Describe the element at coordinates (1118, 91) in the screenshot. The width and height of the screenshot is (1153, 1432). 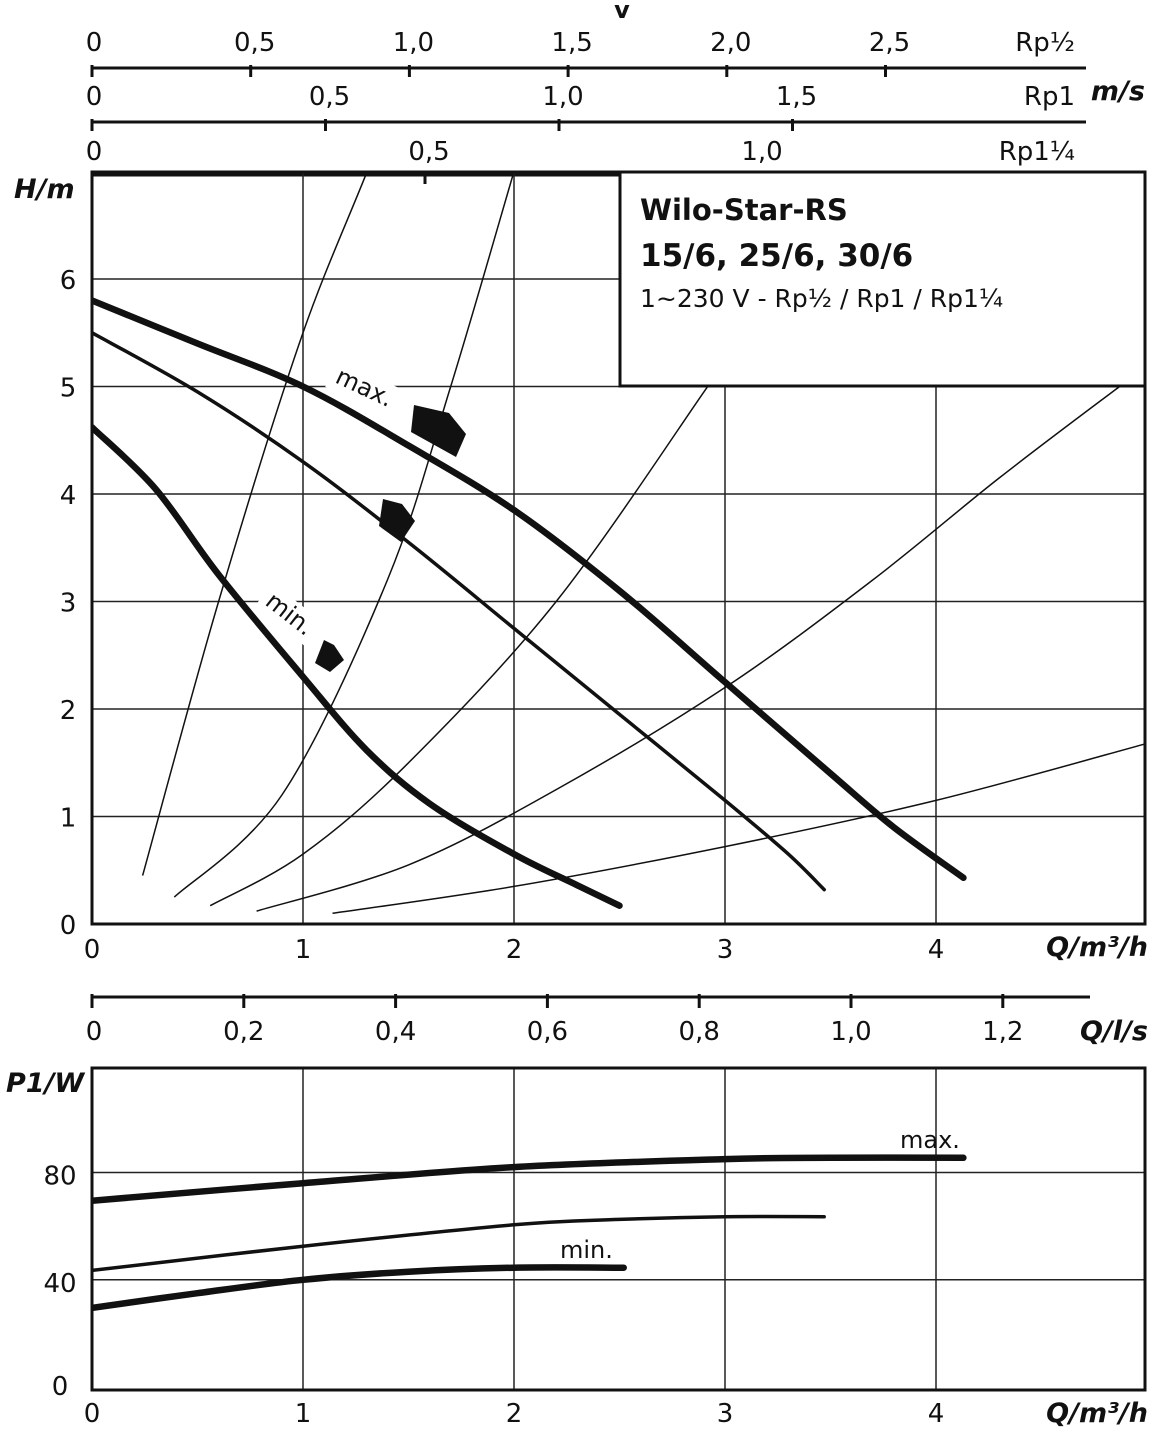
I see `velocity-unit-label: m/s` at that location.